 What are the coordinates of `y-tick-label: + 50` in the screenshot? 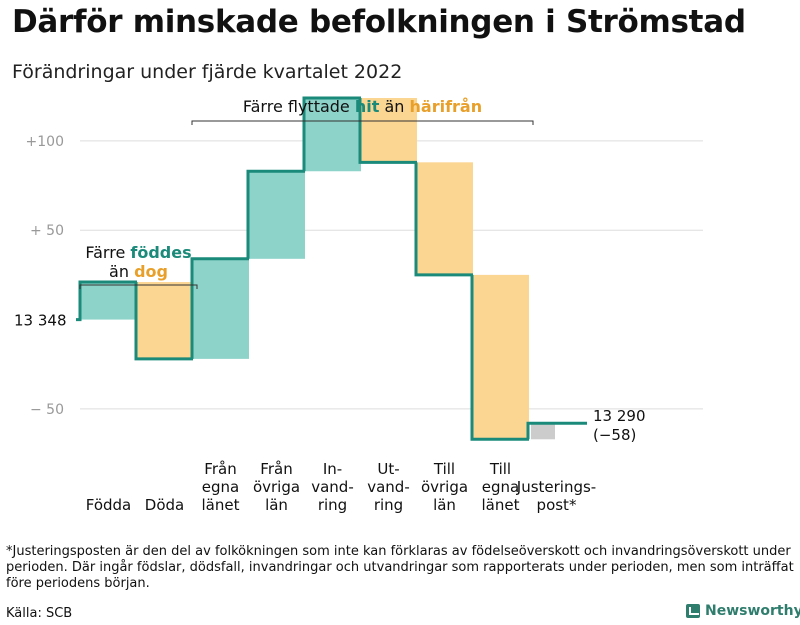 It's located at (47, 231).